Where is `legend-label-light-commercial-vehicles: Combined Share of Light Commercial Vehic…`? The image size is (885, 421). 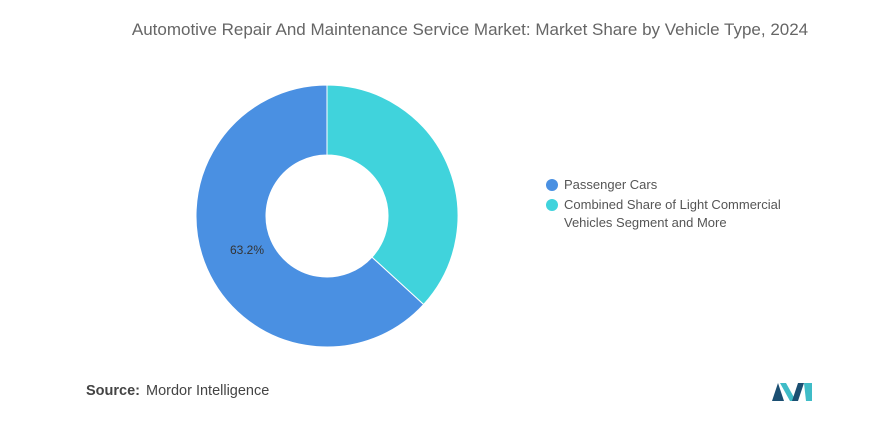
legend-label-light-commercial-vehicles: Combined Share of Light Commercial Vehic… is located at coordinates (672, 213).